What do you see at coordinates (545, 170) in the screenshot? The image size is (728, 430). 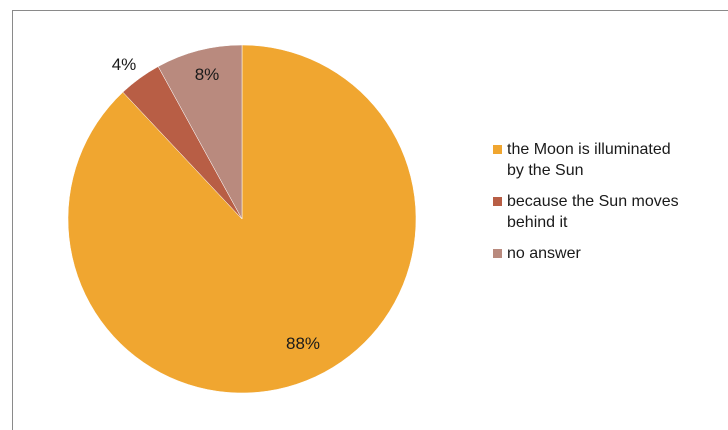 I see `legend-label-line: by the Sun` at bounding box center [545, 170].